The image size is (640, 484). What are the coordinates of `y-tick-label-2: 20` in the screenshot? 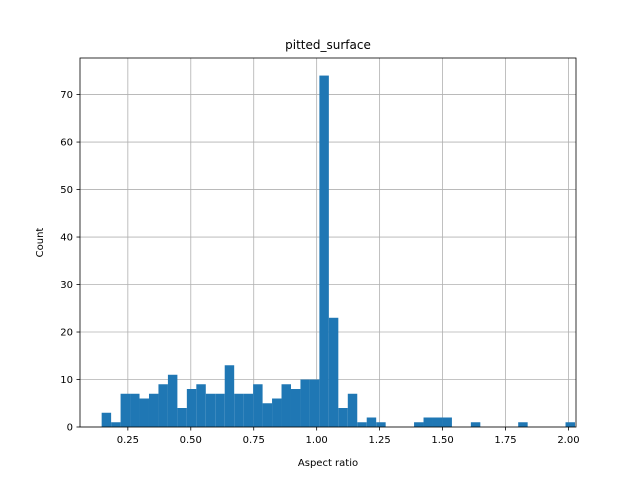 It's located at (66, 333).